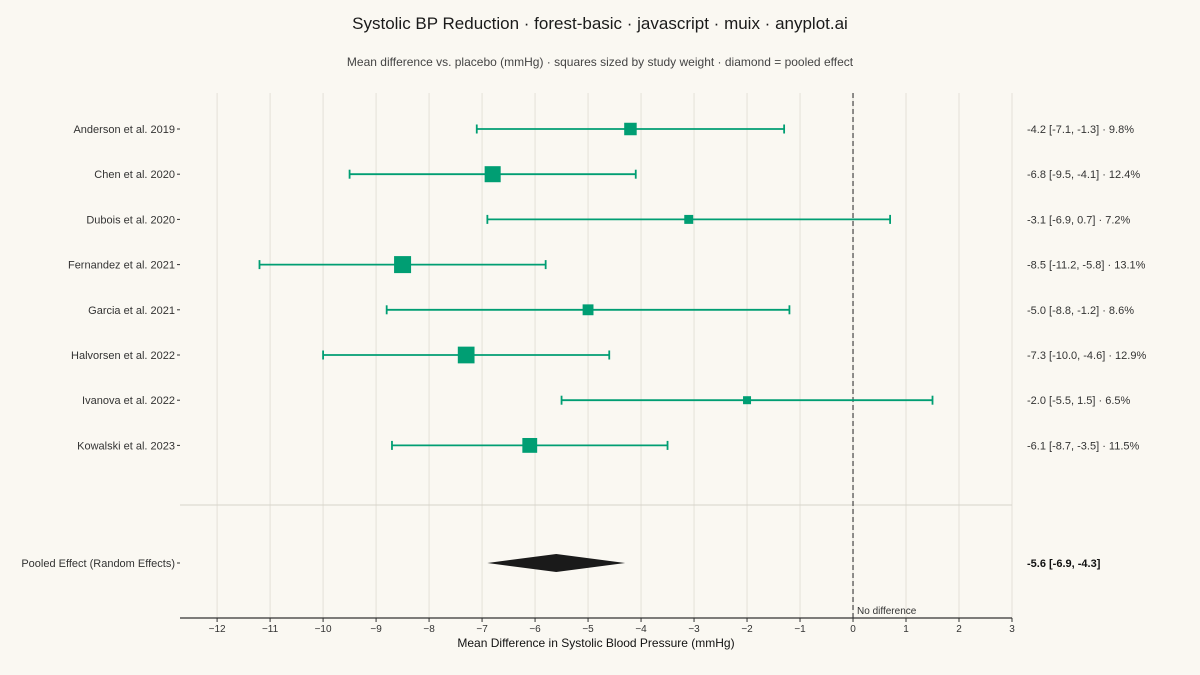 The width and height of the screenshot is (1200, 675). What do you see at coordinates (270, 629) in the screenshot?
I see `x-tick-label: −11` at bounding box center [270, 629].